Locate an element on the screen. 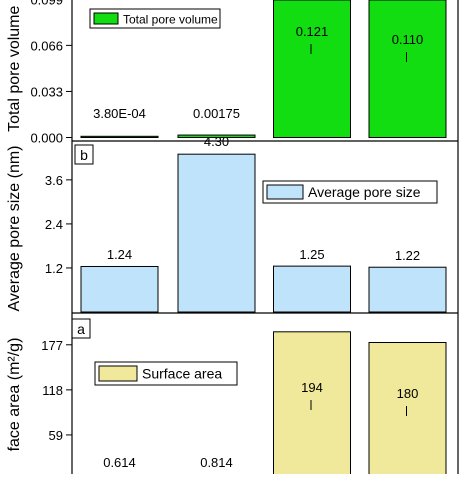 The width and height of the screenshot is (474, 479). legend-swatch-c is located at coordinates (106, 18).